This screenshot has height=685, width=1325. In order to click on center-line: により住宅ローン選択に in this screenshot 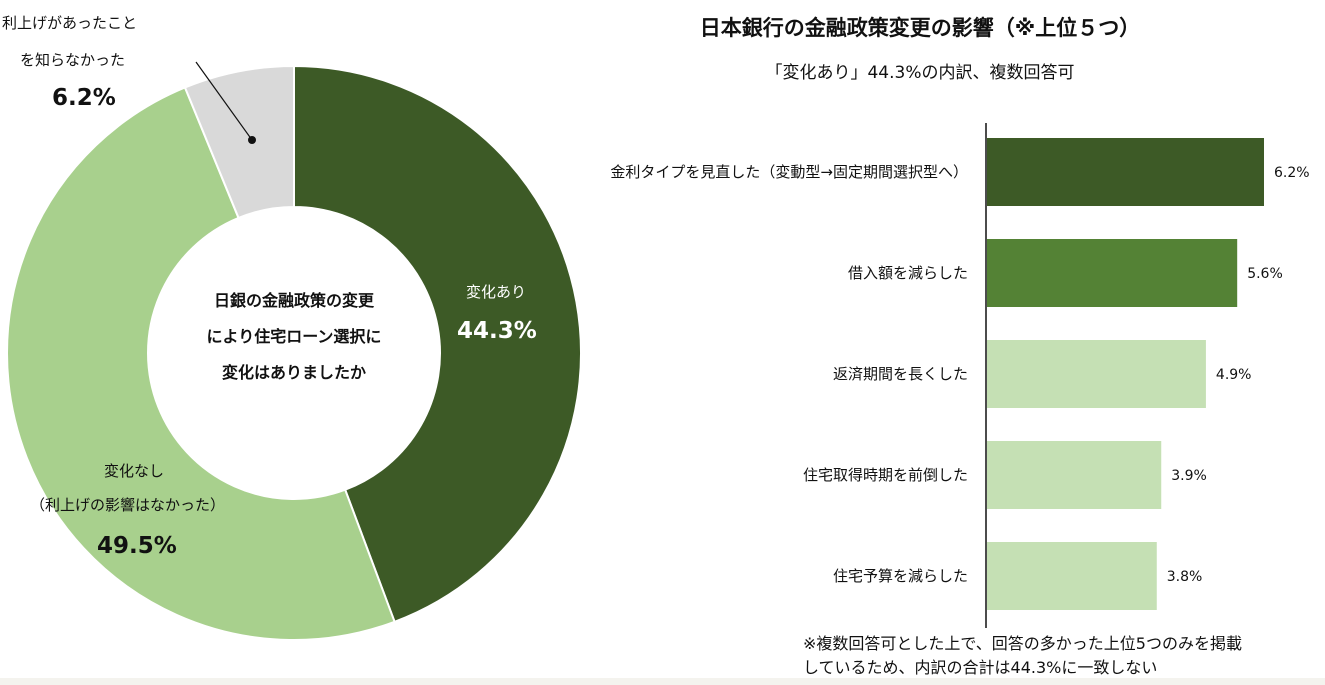, I will do `click(294, 336)`.